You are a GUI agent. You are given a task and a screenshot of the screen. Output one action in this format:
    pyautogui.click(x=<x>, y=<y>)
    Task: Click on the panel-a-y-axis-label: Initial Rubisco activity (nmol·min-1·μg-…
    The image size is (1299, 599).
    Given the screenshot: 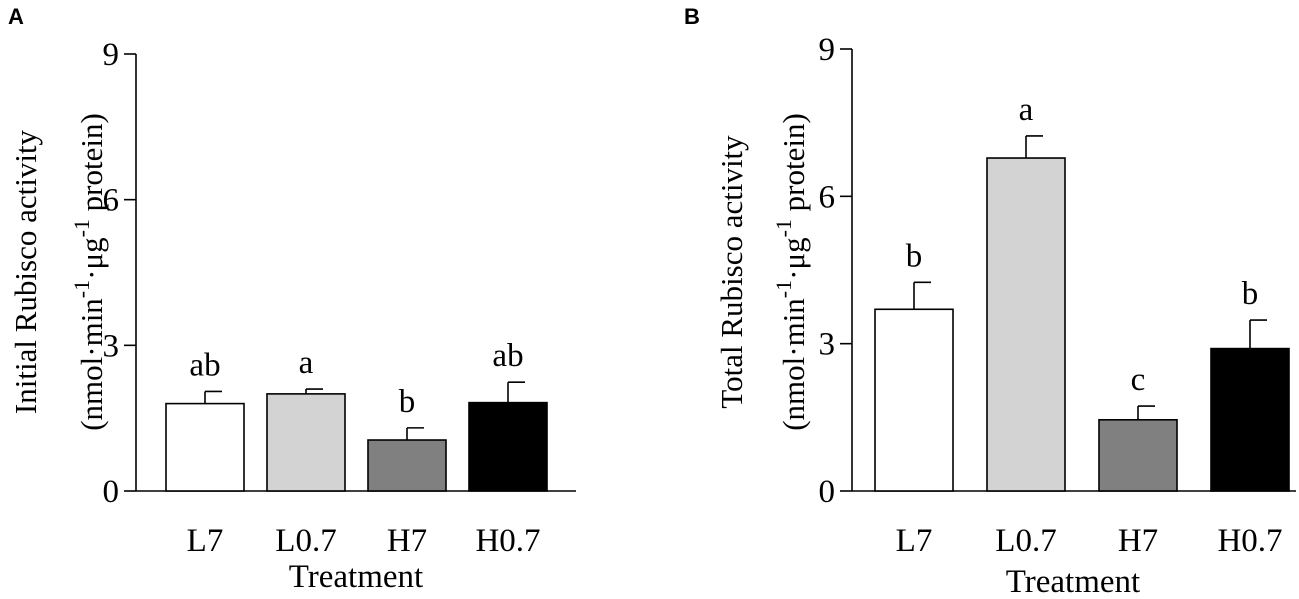 What is the action you would take?
    pyautogui.click(x=58, y=272)
    